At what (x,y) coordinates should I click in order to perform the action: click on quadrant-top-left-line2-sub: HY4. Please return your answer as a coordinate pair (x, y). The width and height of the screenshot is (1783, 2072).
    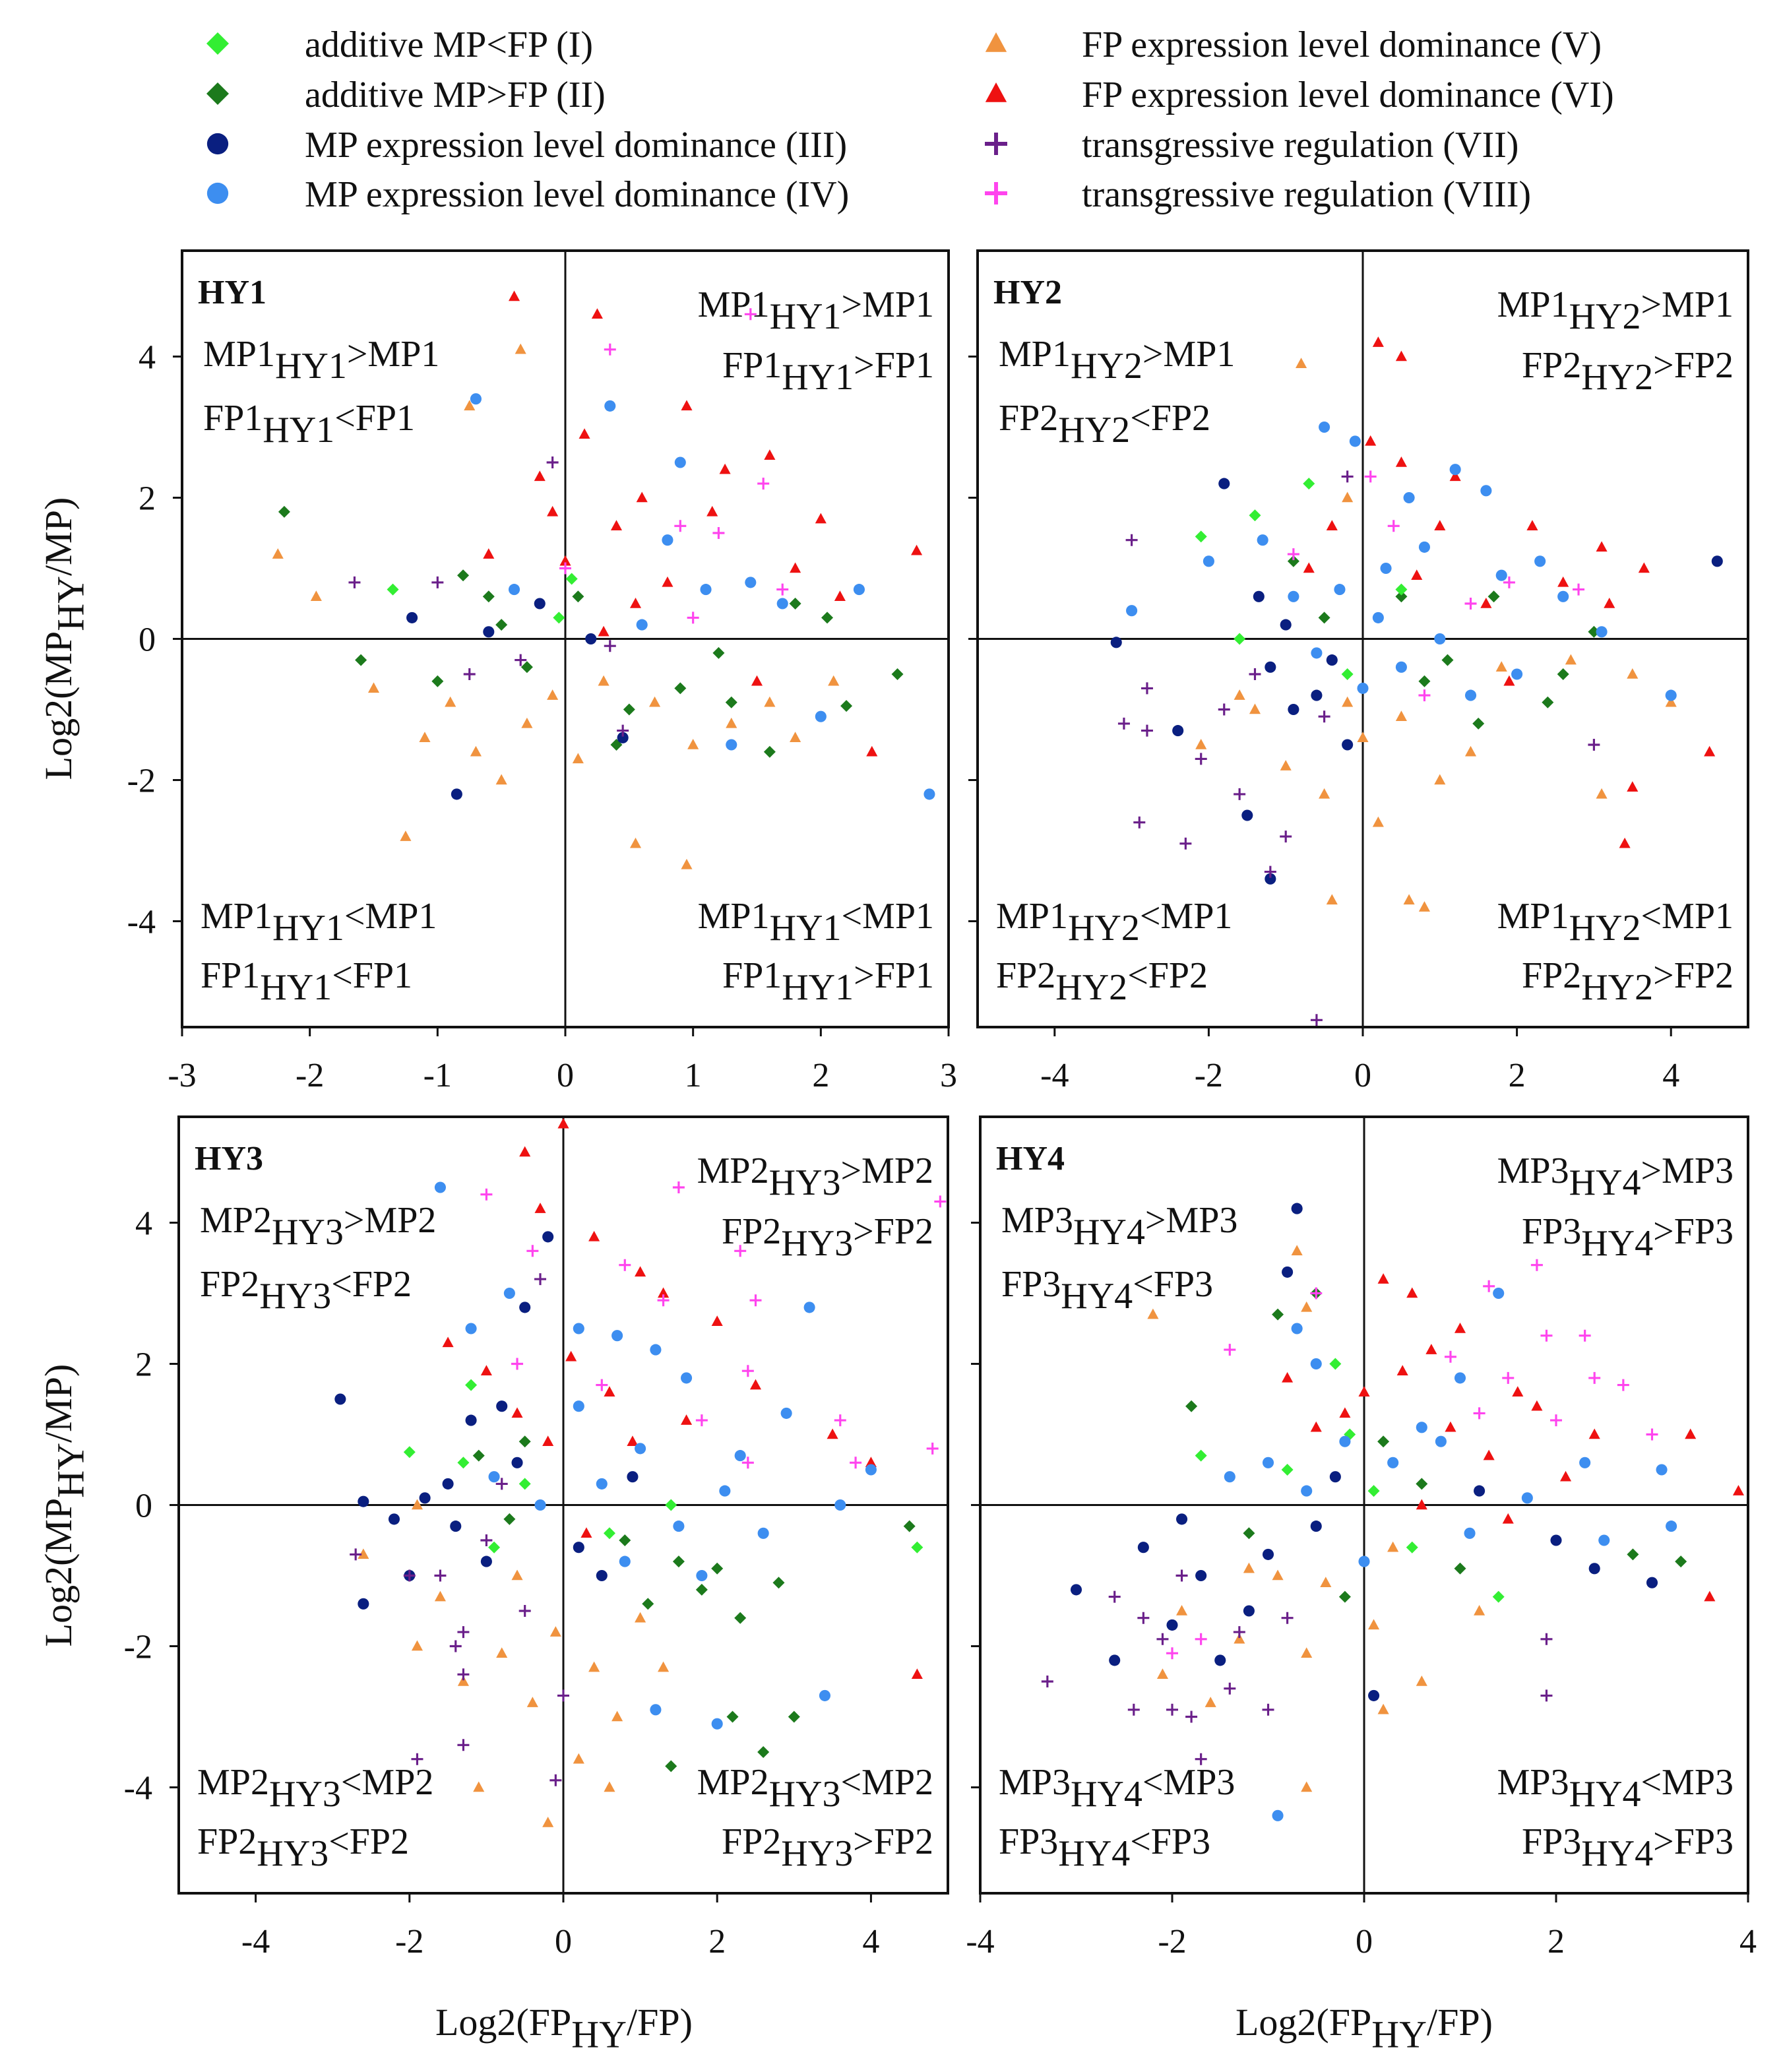
    Looking at the image, I should click on (1097, 1296).